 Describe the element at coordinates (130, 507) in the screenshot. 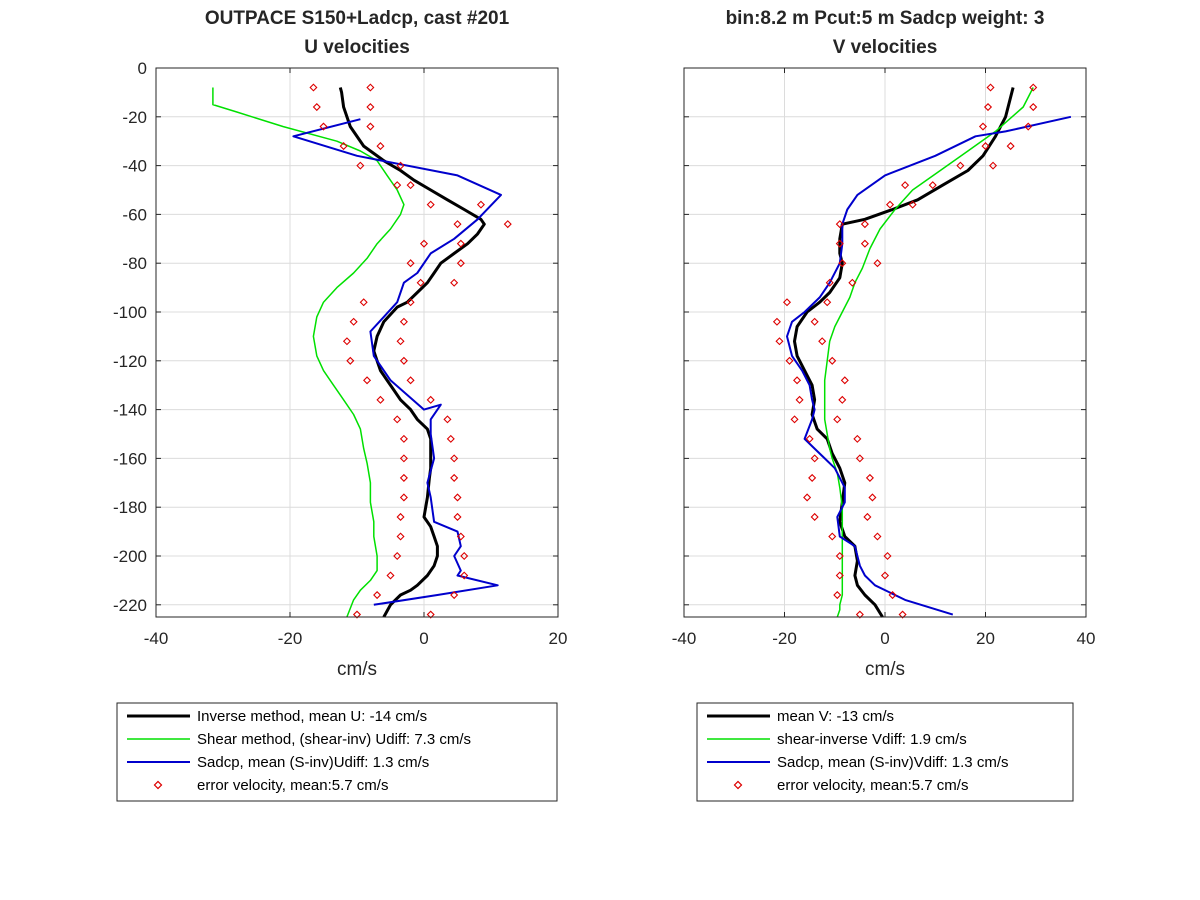

I see `u-y-tick-label: -180` at that location.